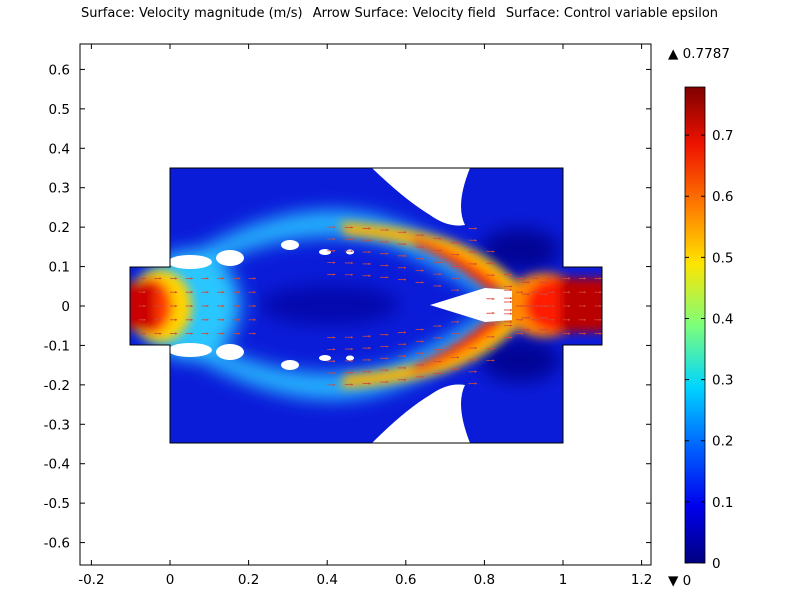 The width and height of the screenshot is (799, 600). I want to click on colorbar-tick-label: 0.7, so click(722, 136).